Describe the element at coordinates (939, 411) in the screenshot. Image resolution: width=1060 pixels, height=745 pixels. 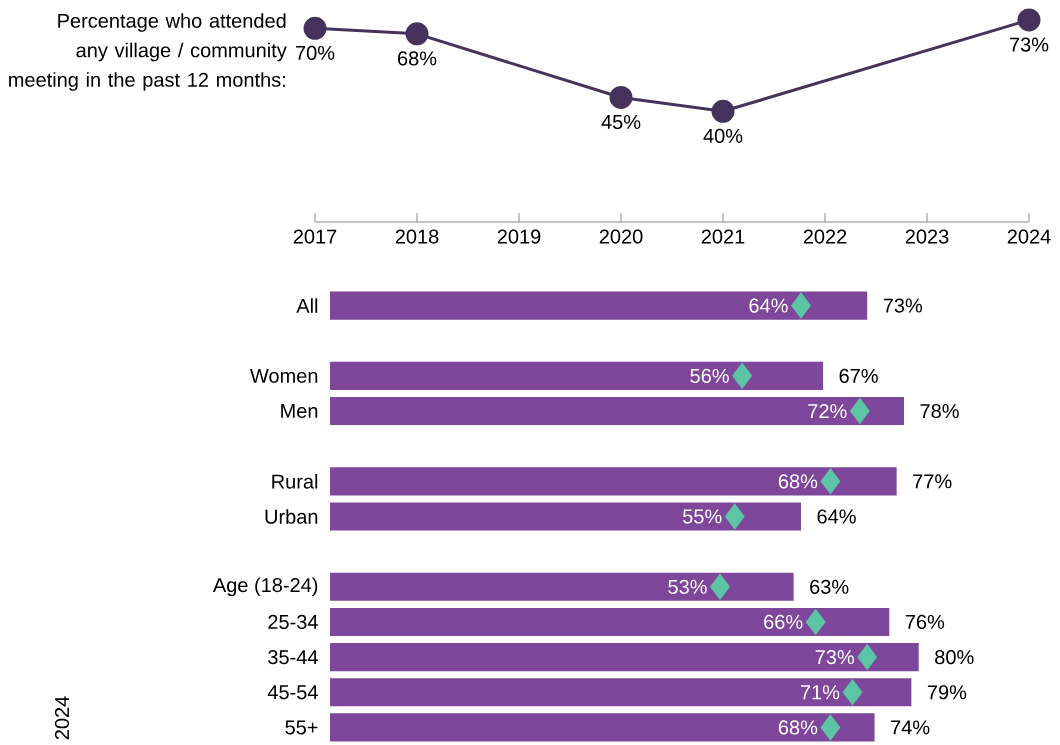
I see `data-label: 78%` at that location.